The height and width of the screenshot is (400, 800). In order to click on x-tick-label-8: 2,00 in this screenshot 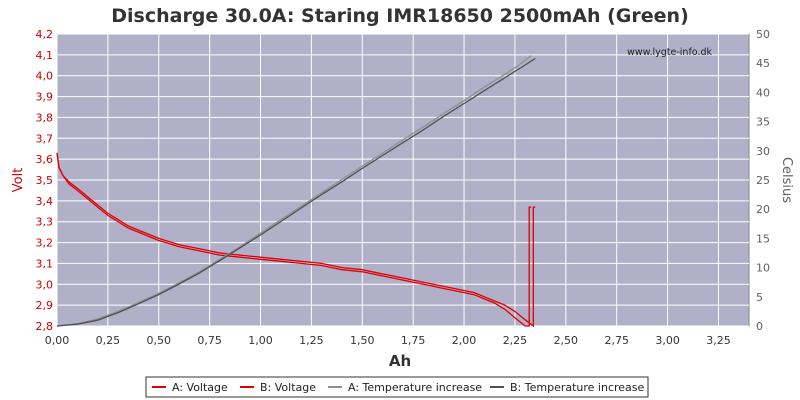, I will do `click(464, 340)`.